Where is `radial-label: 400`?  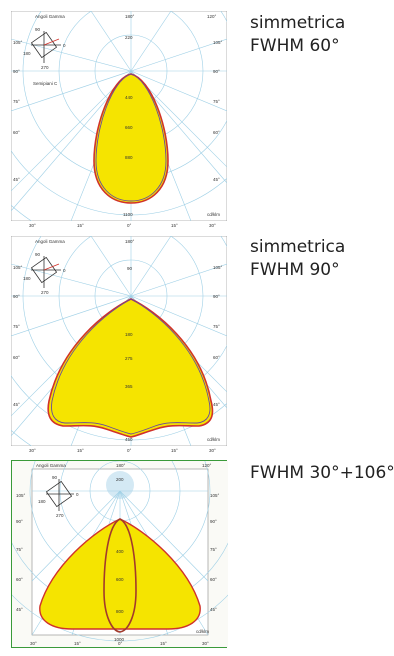
radial-label: 400 is located at coordinates (120, 551).